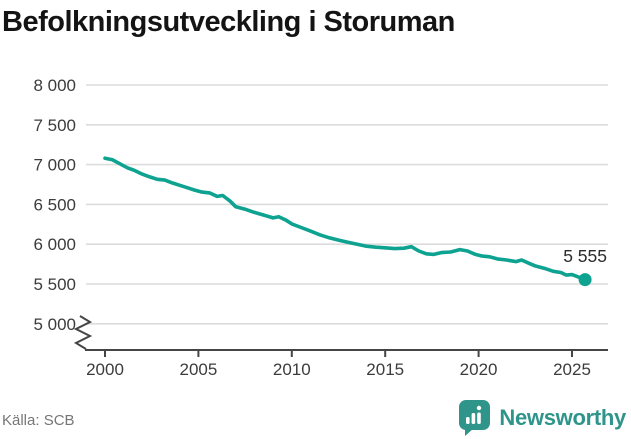  Describe the element at coordinates (585, 280) in the screenshot. I see `end-point-dot` at that location.